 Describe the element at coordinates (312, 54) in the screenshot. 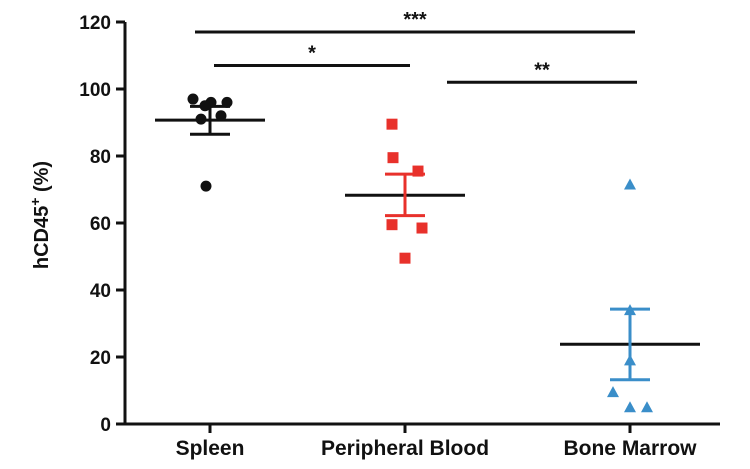

I see `significance-label: *` at that location.